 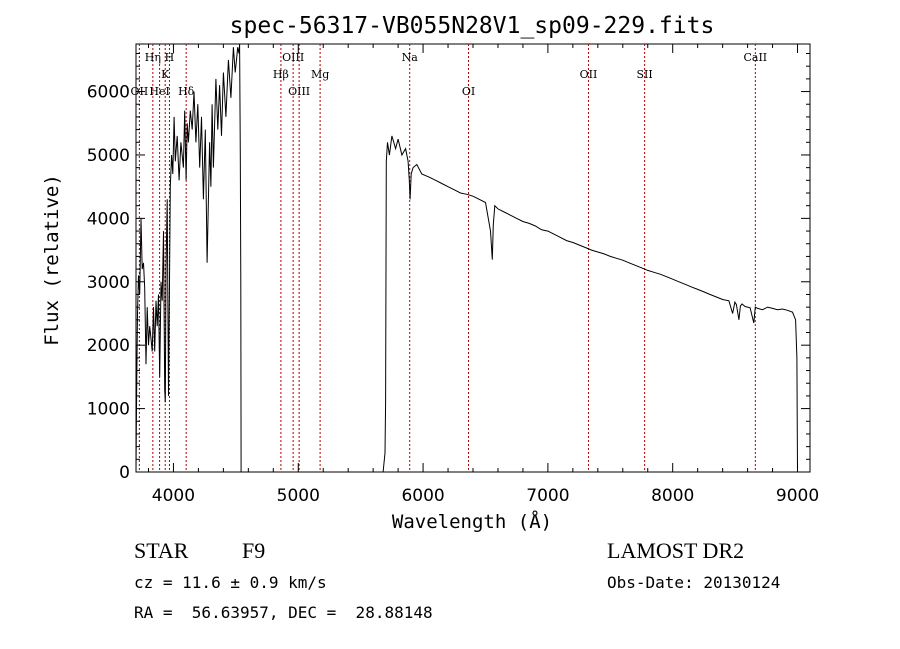 What do you see at coordinates (254, 550) in the screenshot?
I see `object-subclass: F9` at bounding box center [254, 550].